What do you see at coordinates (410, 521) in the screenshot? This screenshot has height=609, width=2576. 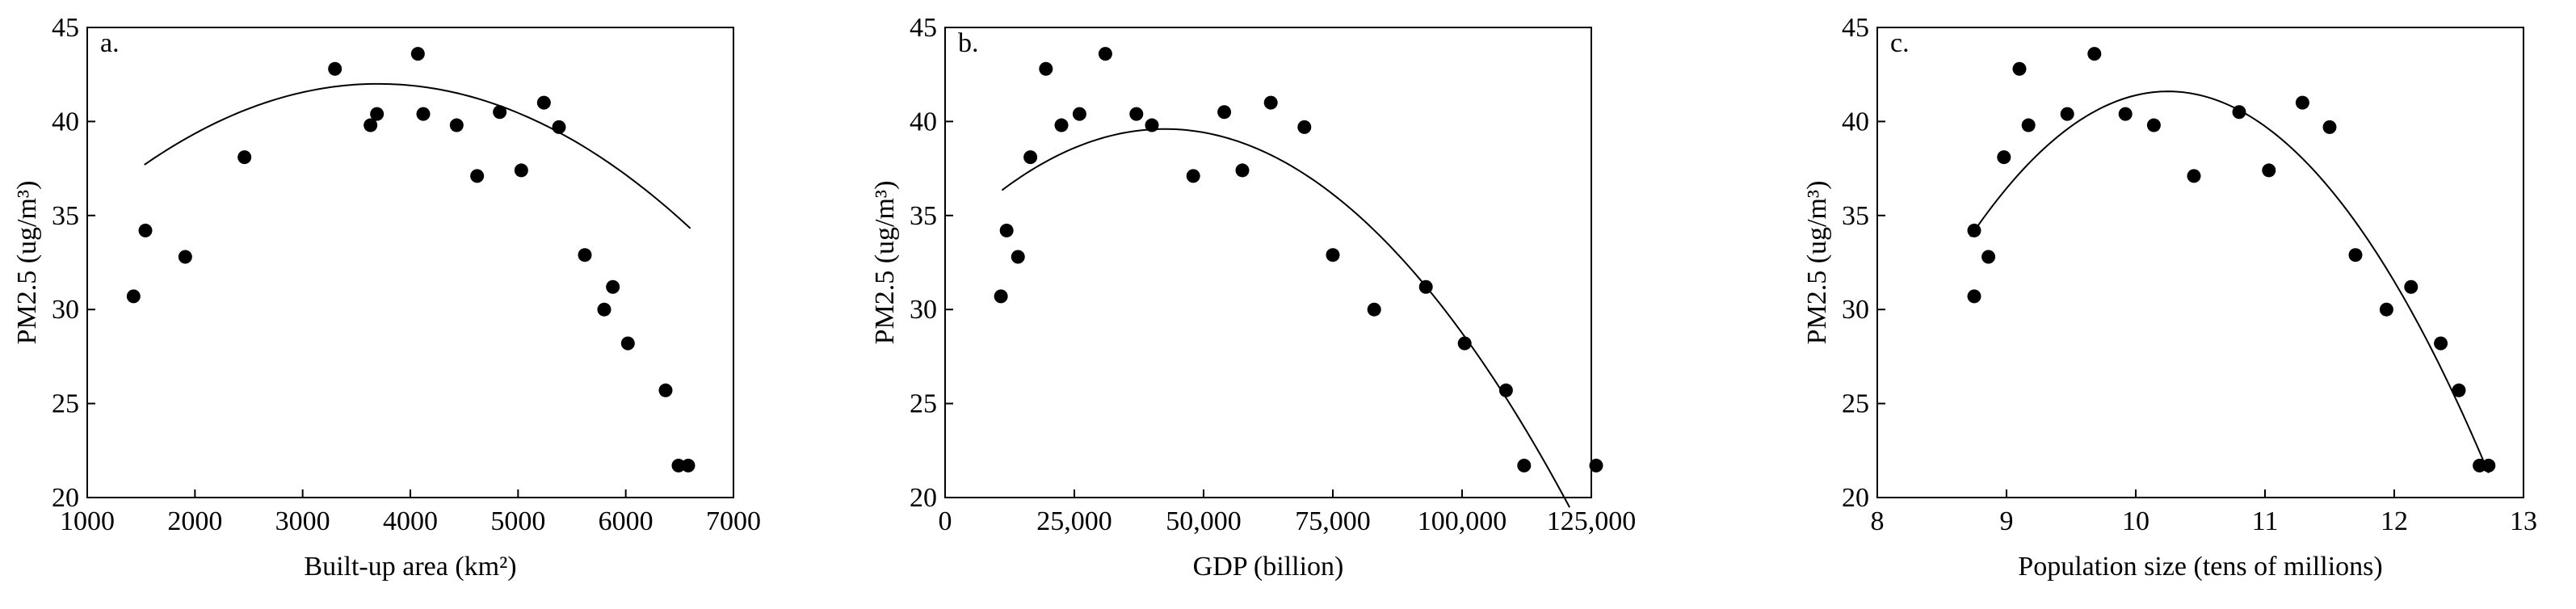 I see `x-tick-label: 4000` at bounding box center [410, 521].